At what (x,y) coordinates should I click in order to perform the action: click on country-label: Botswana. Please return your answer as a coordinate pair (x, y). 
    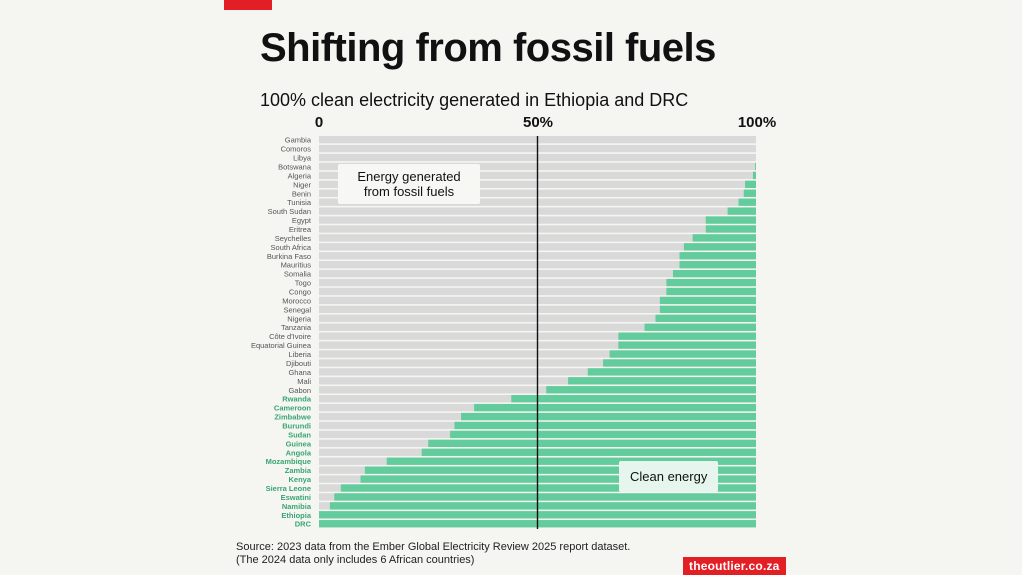
    Looking at the image, I should click on (295, 166).